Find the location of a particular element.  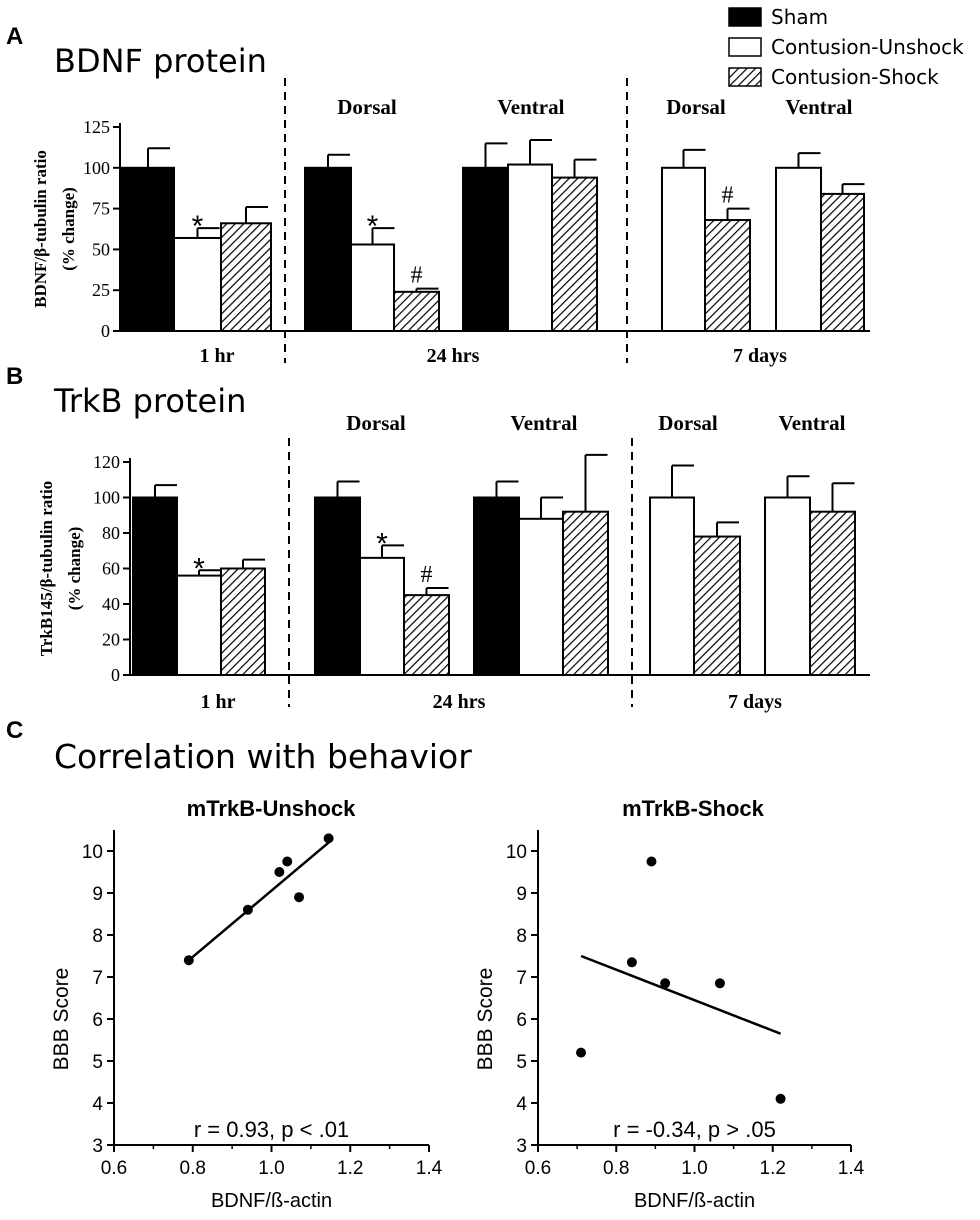

y-tick-label: 120 is located at coordinates (106, 462).